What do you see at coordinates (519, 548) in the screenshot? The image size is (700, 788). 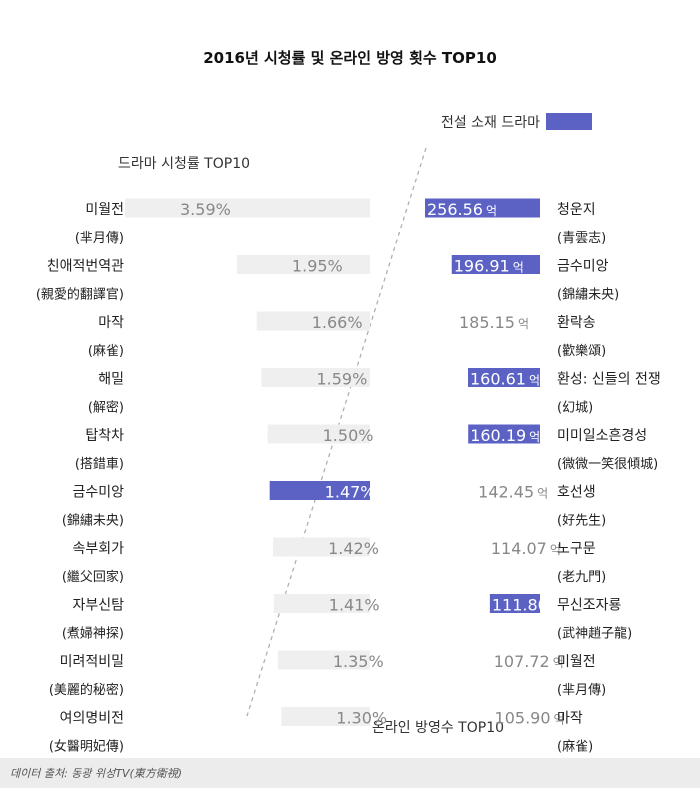 I see `right-value-number: 114.07` at bounding box center [519, 548].